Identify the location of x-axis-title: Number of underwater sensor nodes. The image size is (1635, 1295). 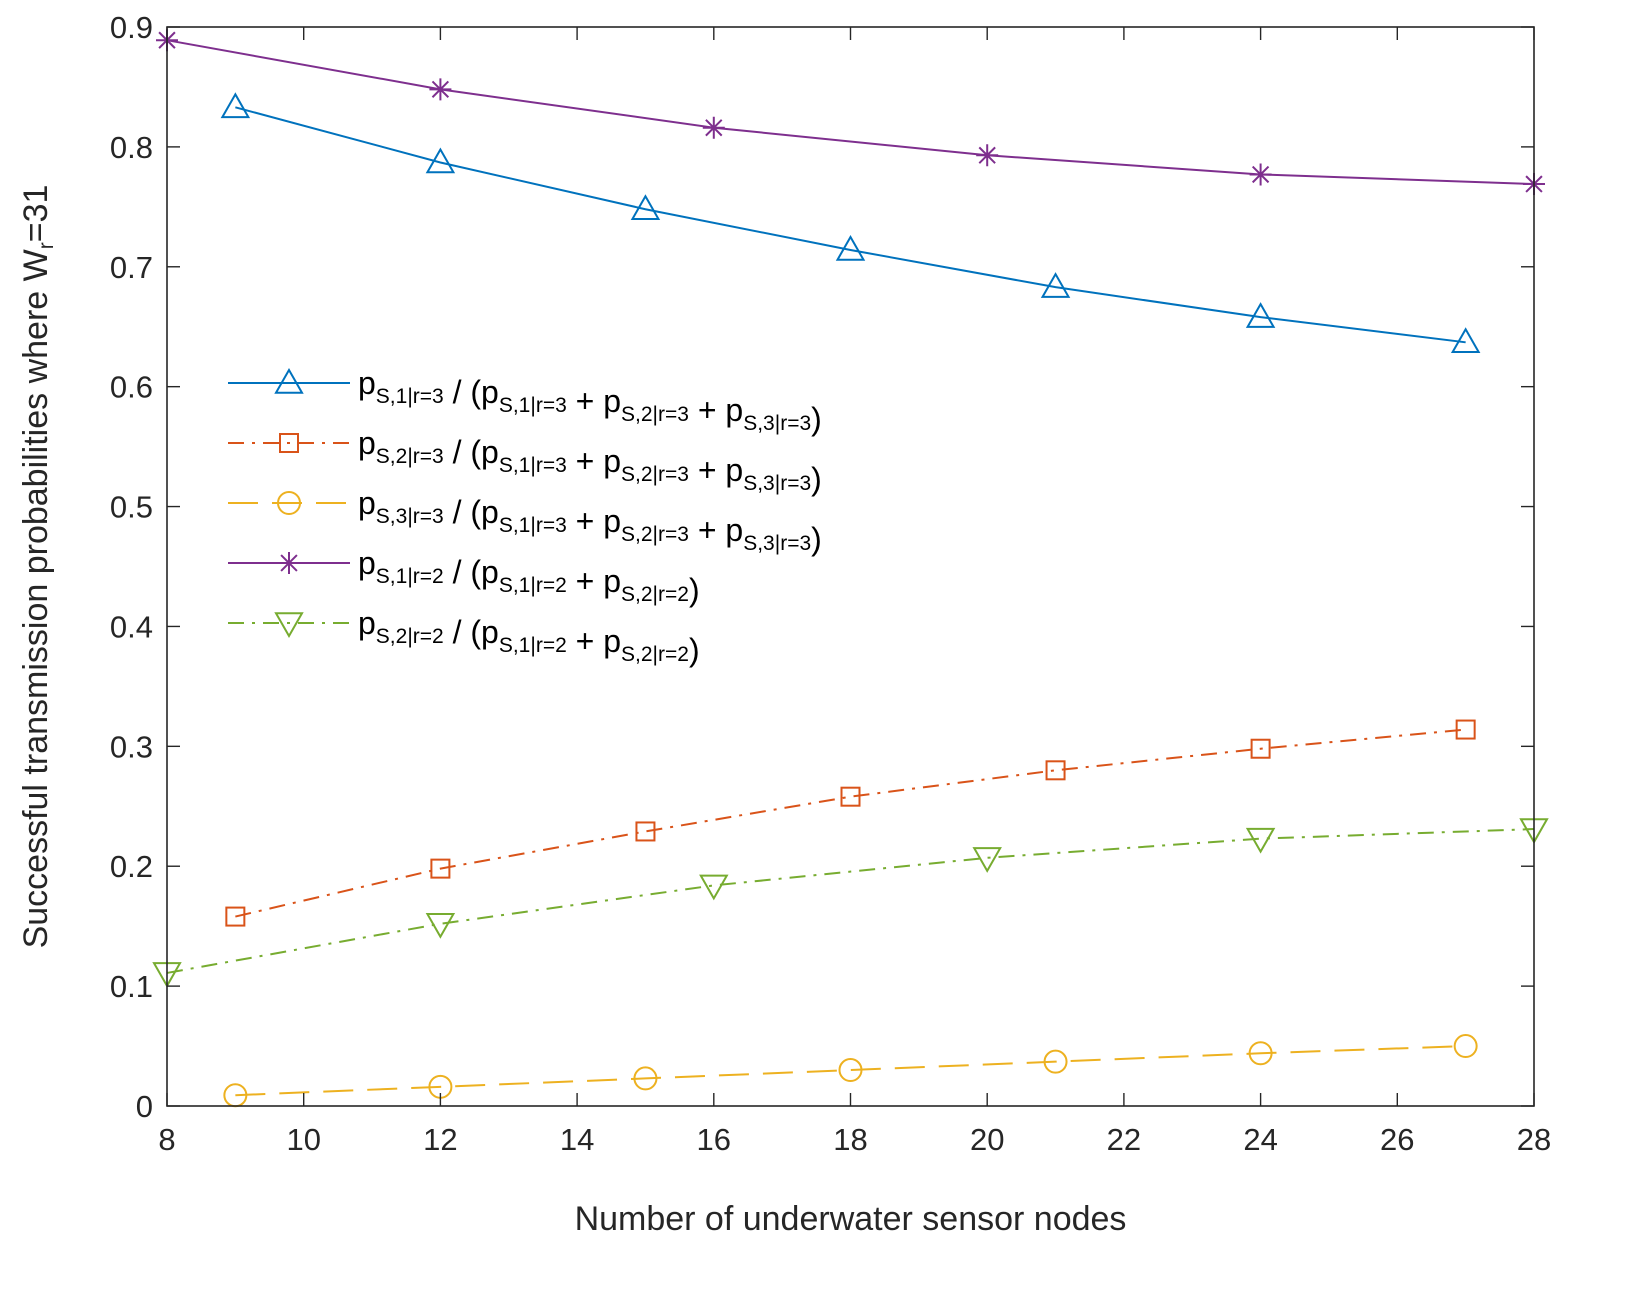
(851, 1219).